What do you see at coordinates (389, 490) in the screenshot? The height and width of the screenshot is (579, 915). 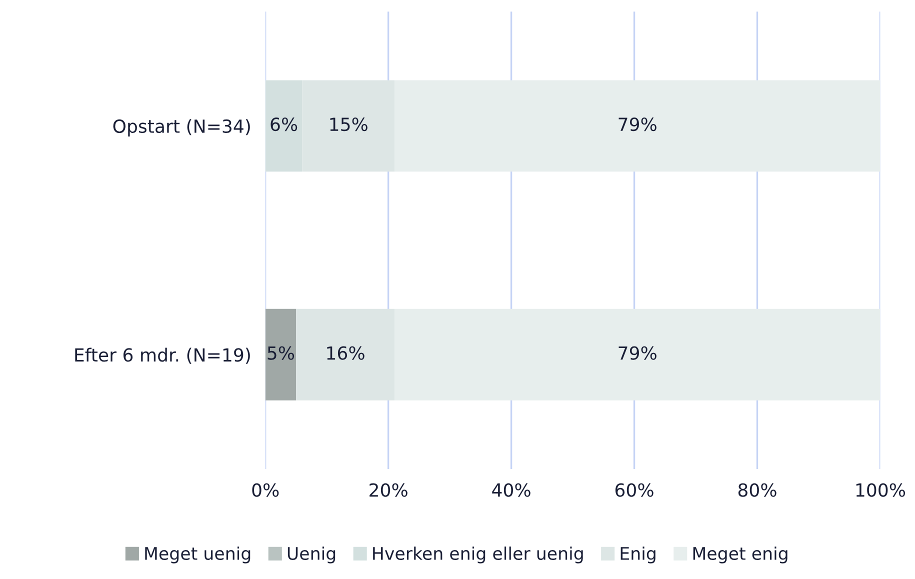 I see `x-tick-label: 20%` at bounding box center [389, 490].